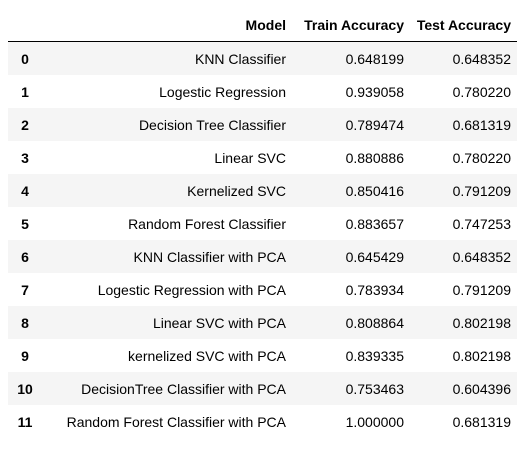 The image size is (521, 452). What do you see at coordinates (176, 421) in the screenshot?
I see `model-cell: Random Forest Classifier with PCA` at bounding box center [176, 421].